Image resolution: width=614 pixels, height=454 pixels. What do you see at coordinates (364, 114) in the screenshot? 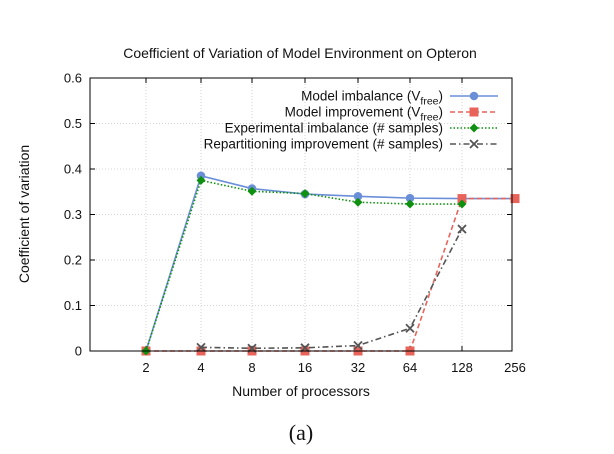
I see `legend-label: Model improvement (Vfree)` at bounding box center [364, 114].